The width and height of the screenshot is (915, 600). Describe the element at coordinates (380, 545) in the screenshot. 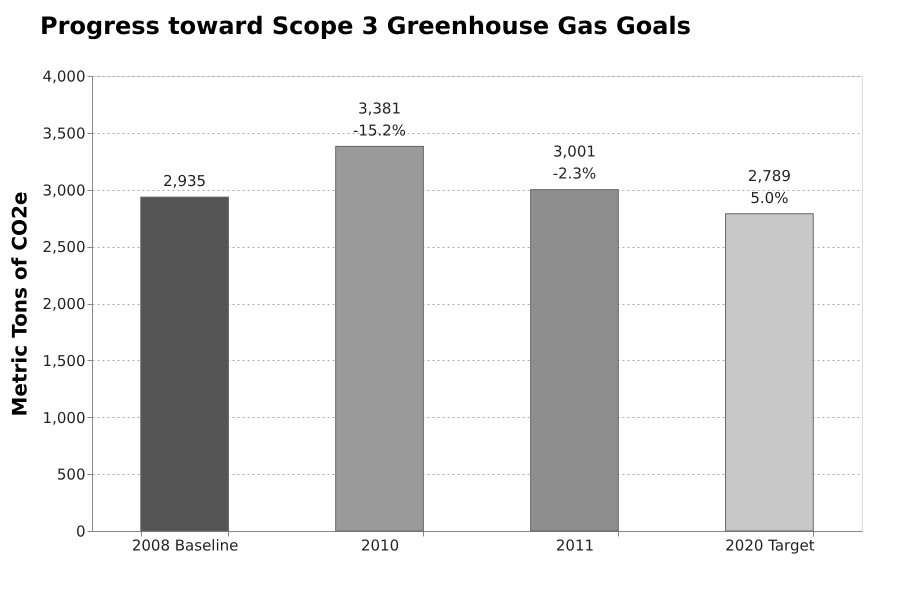

I see `x-tick-label: 2010` at that location.